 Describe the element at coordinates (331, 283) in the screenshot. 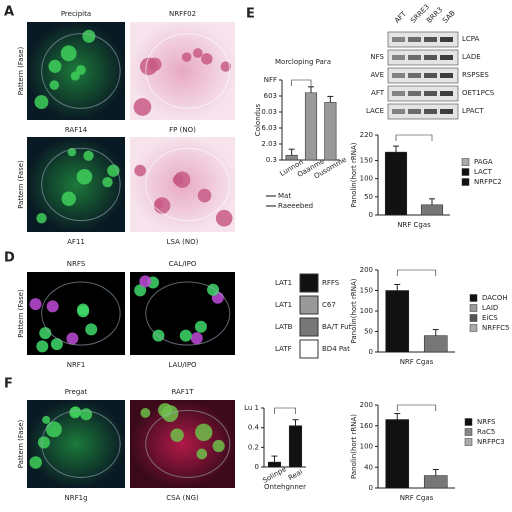

I see `key-right: RFFS` at that location.